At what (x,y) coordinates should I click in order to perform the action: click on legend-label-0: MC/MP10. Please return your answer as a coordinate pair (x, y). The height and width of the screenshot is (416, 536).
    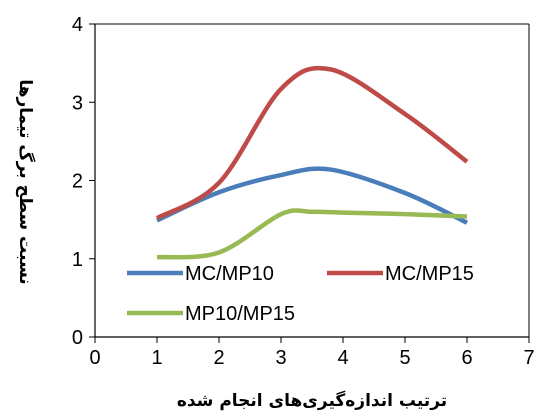
    Looking at the image, I should click on (229, 274).